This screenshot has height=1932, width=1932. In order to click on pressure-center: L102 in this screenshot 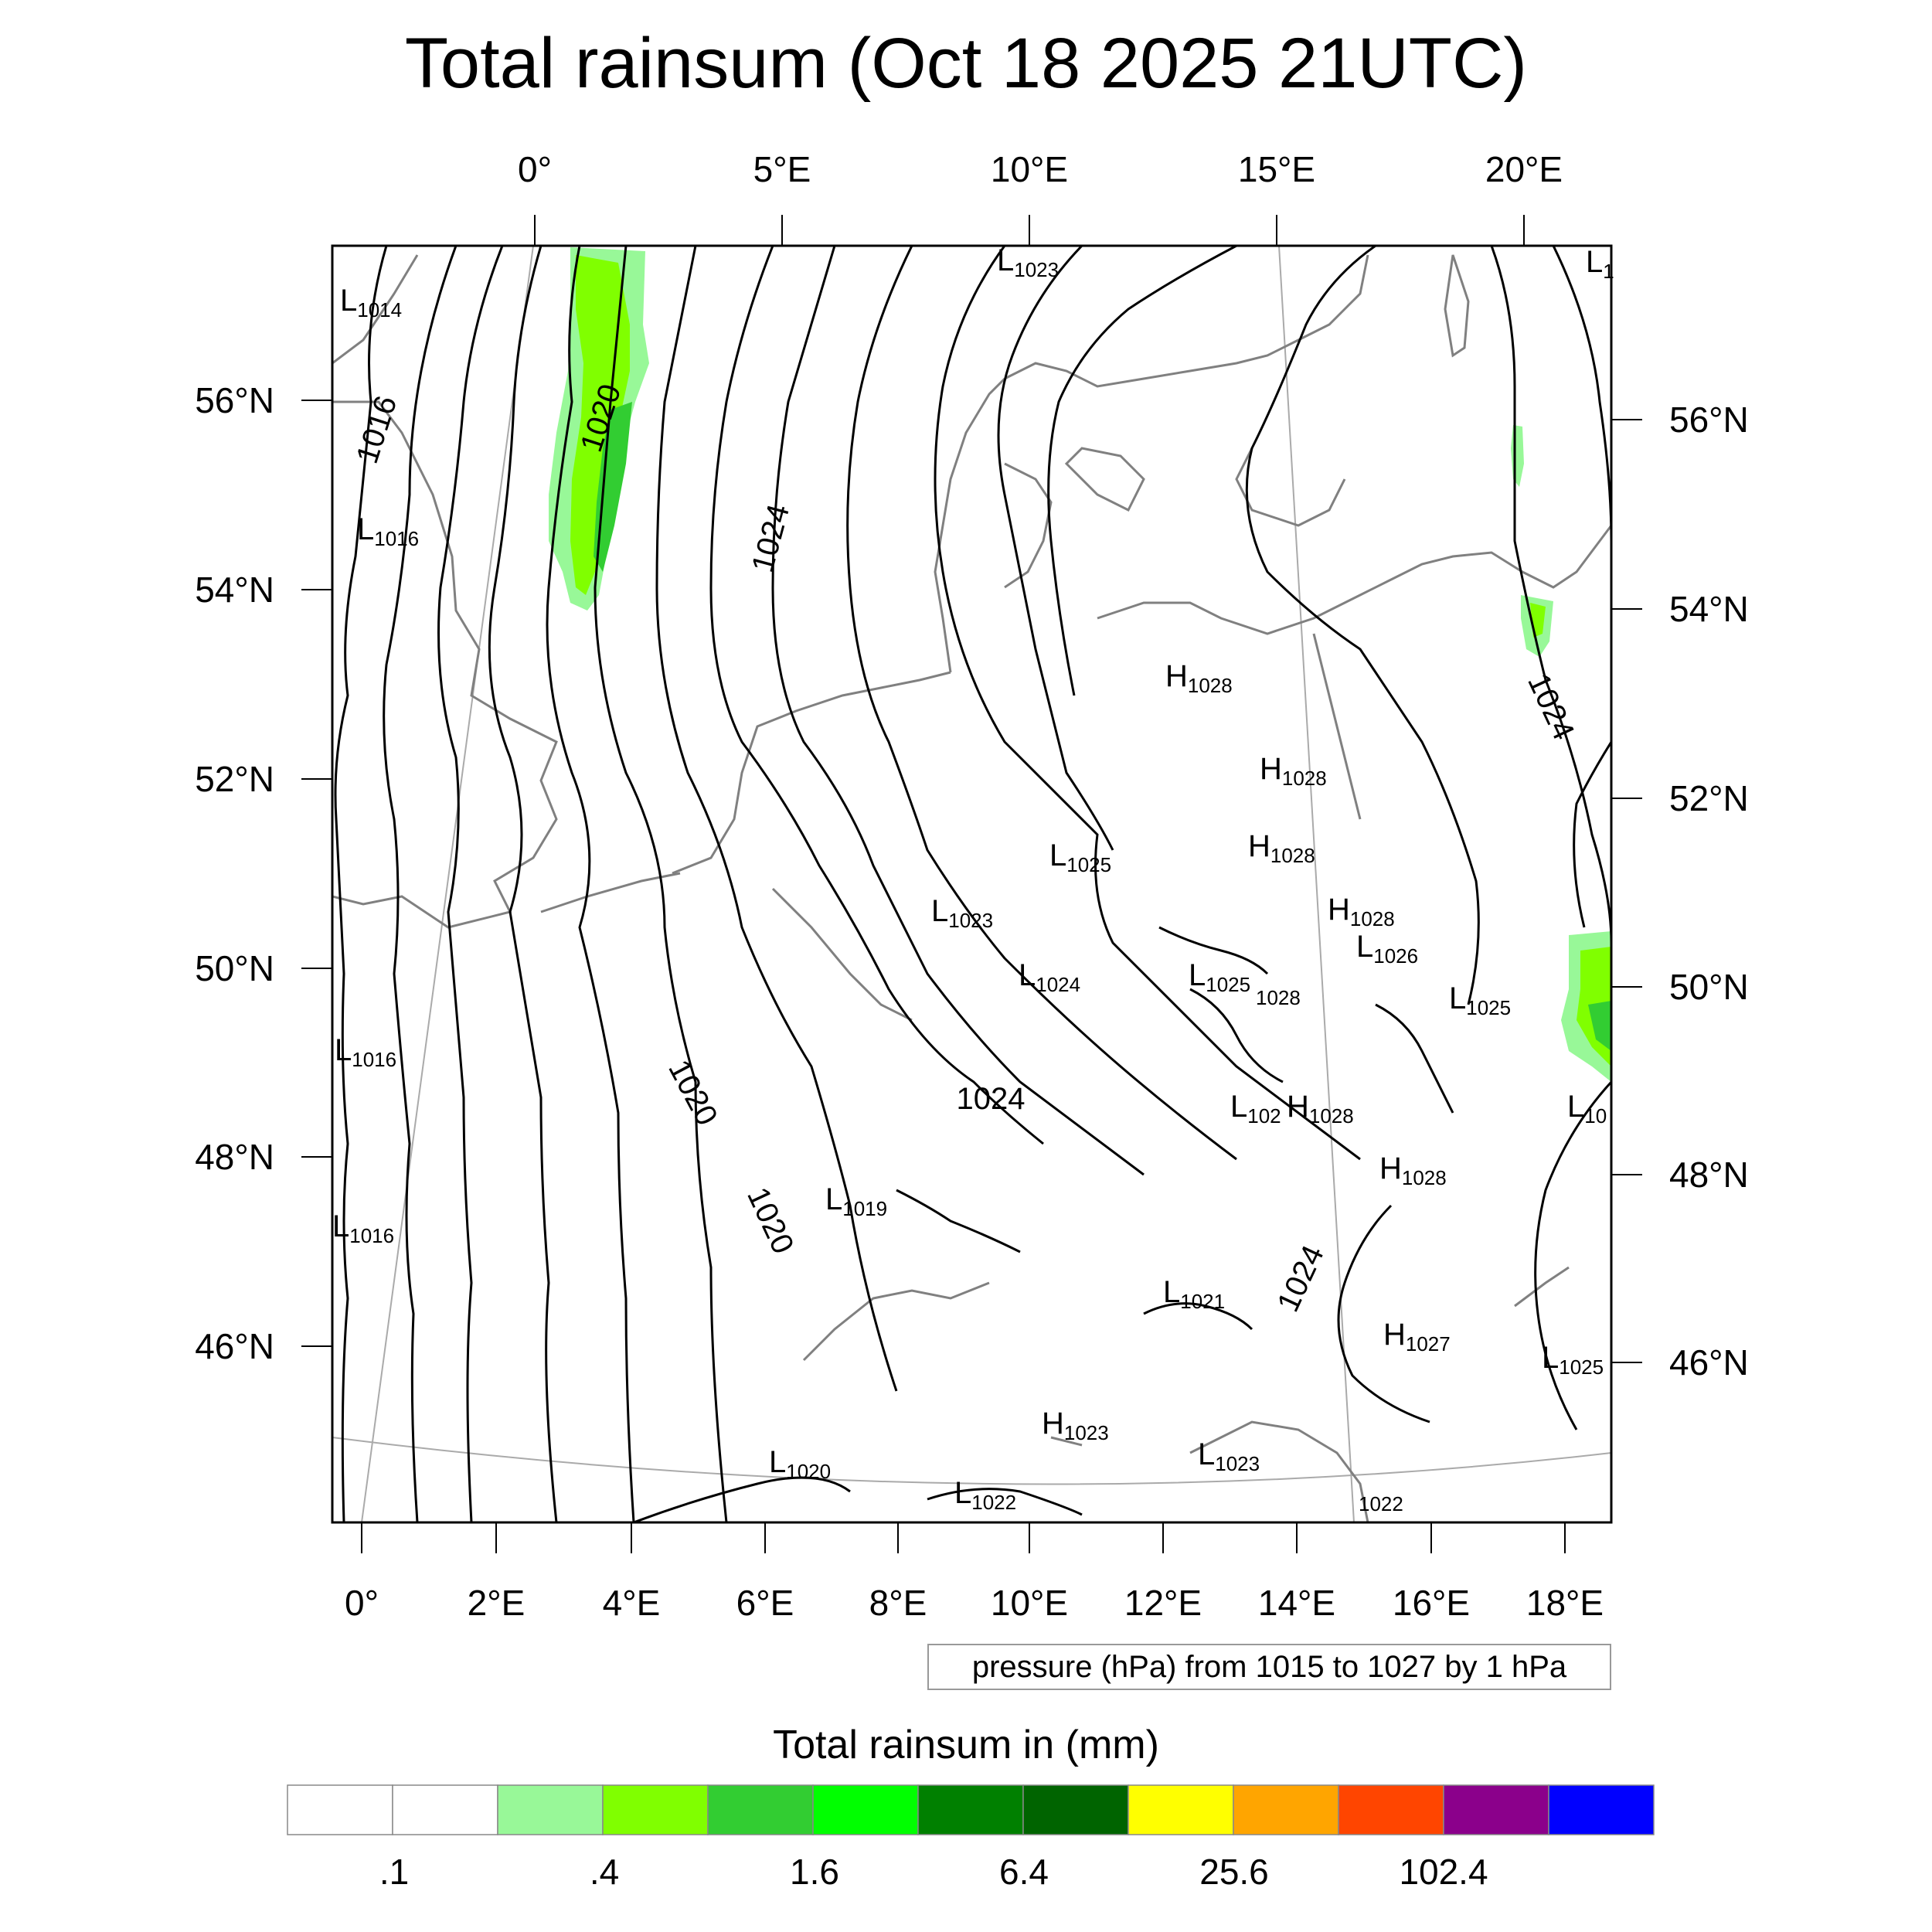, I will do `click(1255, 1109)`.